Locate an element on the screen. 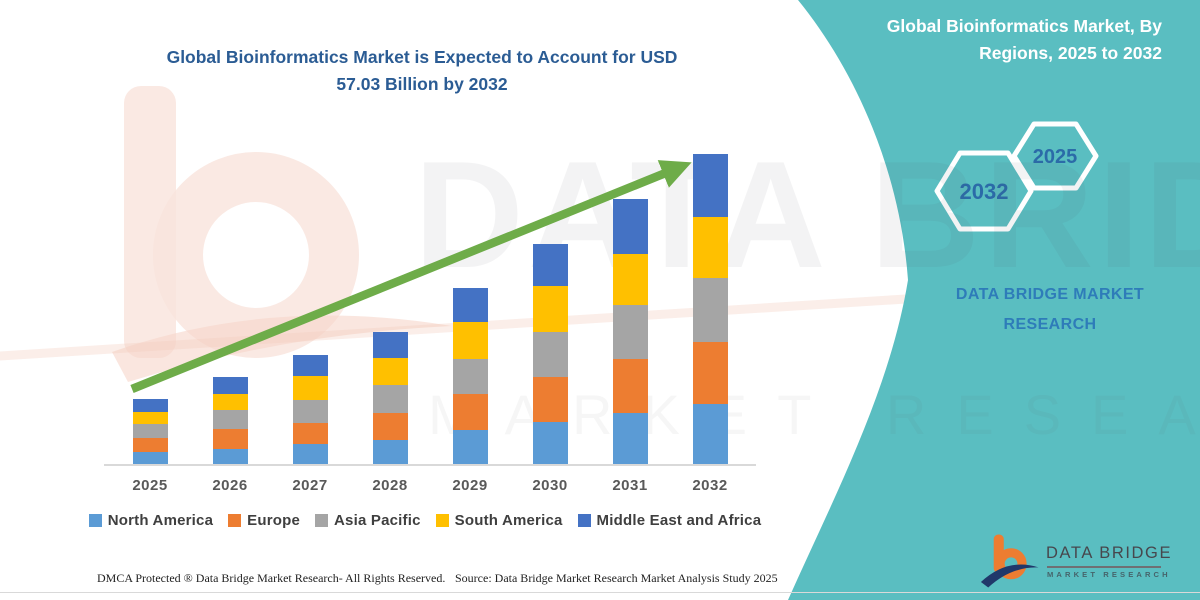 Image resolution: width=1200 pixels, height=600 pixels. legend-item: North America is located at coordinates (151, 520).